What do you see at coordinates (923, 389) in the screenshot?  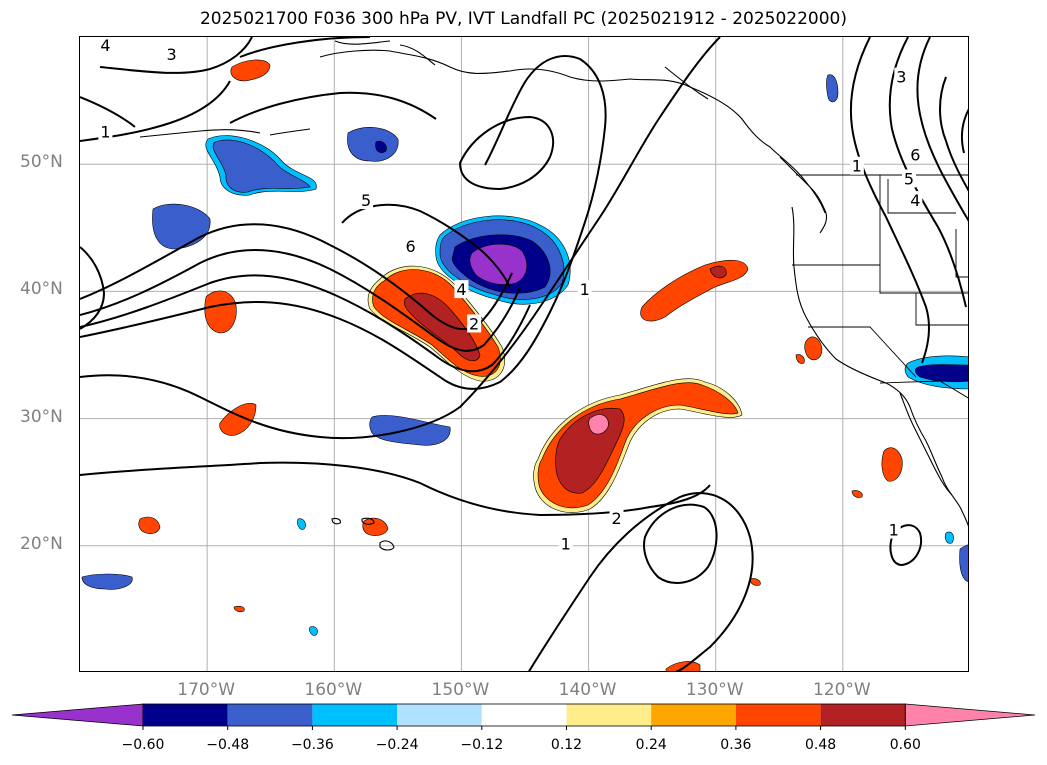 I see `mexico-border` at bounding box center [923, 389].